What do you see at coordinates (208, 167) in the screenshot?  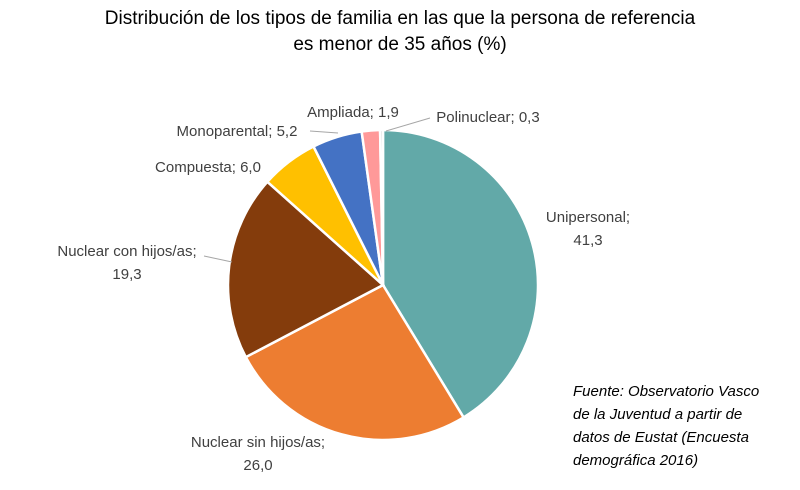 I see `data-label-compuesta: Compuesta; 6,0` at bounding box center [208, 167].